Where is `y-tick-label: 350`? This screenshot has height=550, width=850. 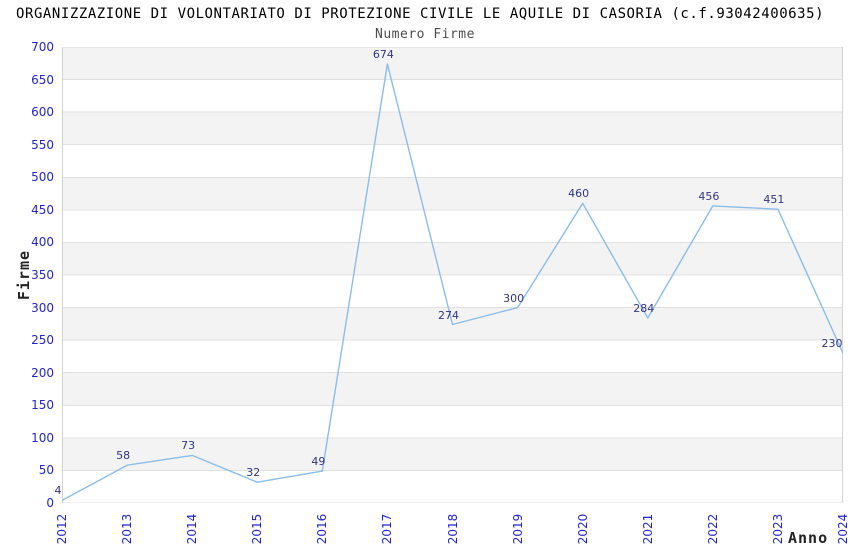 y-tick-label: 350 is located at coordinates (42, 275).